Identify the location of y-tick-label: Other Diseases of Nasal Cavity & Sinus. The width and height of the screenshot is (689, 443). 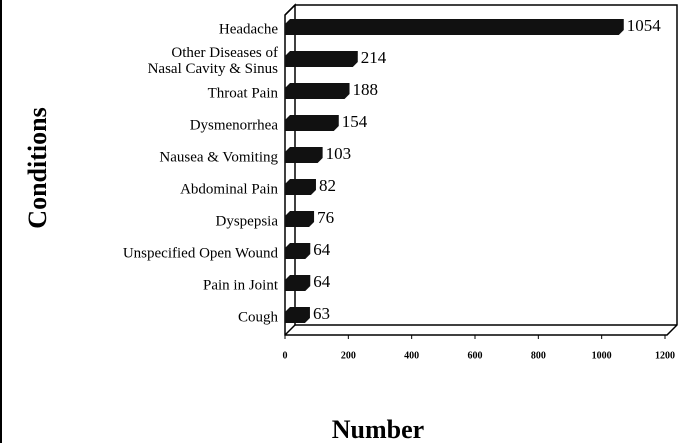
(213, 61).